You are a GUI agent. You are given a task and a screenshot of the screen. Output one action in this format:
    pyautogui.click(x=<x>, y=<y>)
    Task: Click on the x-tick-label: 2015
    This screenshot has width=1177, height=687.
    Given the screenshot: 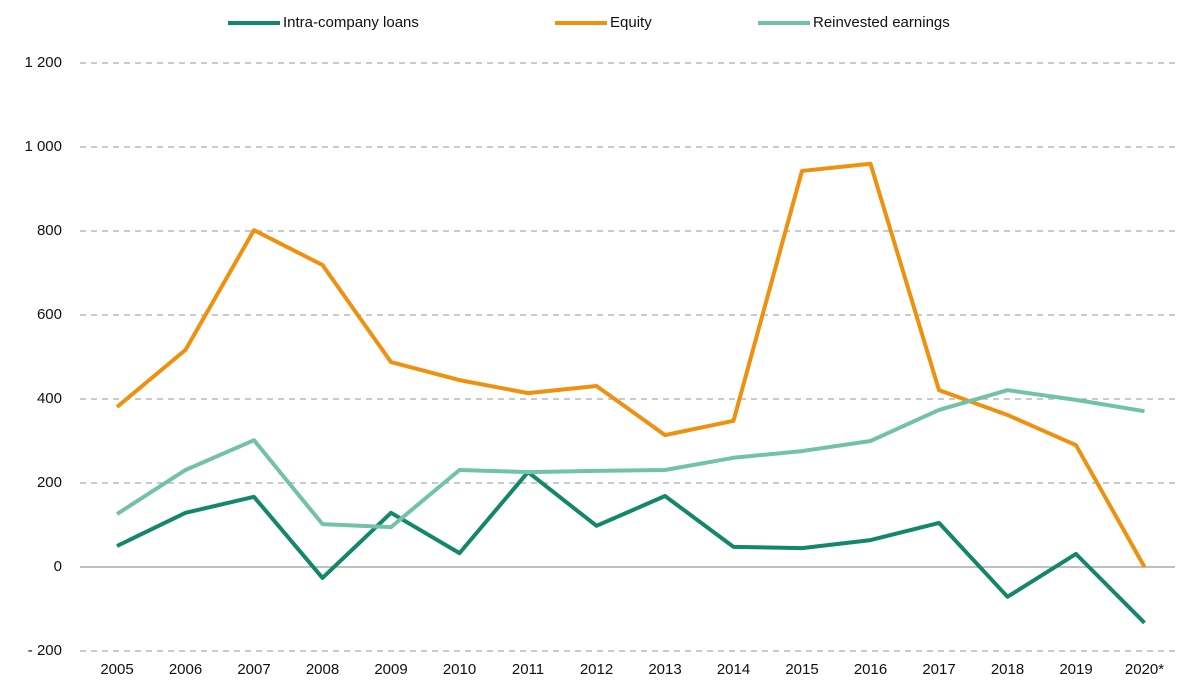 What is the action you would take?
    pyautogui.click(x=801, y=669)
    